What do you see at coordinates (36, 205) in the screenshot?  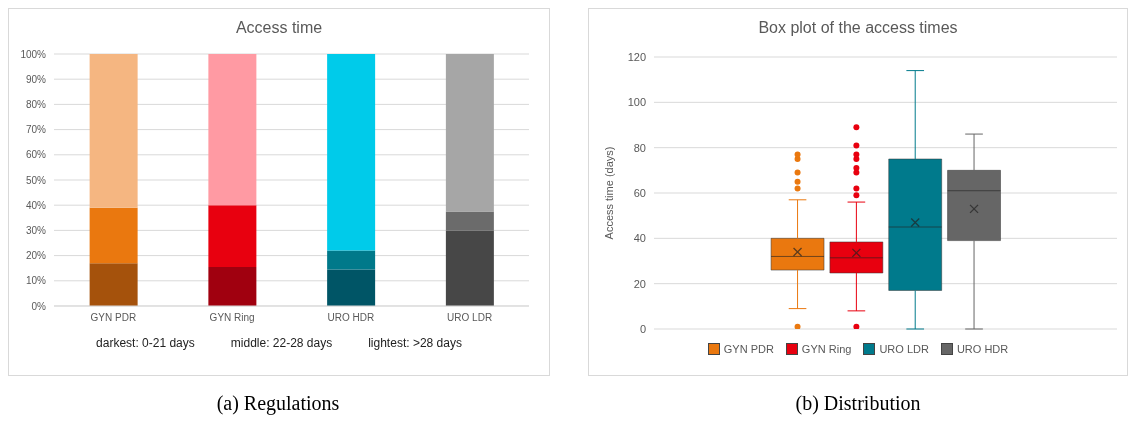 I see `y-tick-label: 40%` at bounding box center [36, 205].